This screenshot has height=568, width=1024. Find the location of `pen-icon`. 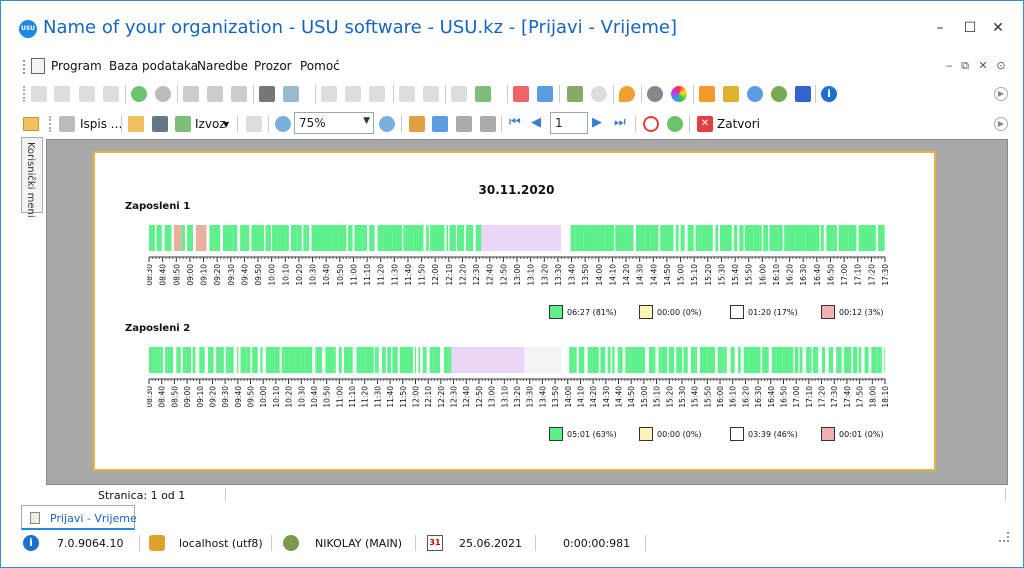

pen-icon is located at coordinates (803, 94).